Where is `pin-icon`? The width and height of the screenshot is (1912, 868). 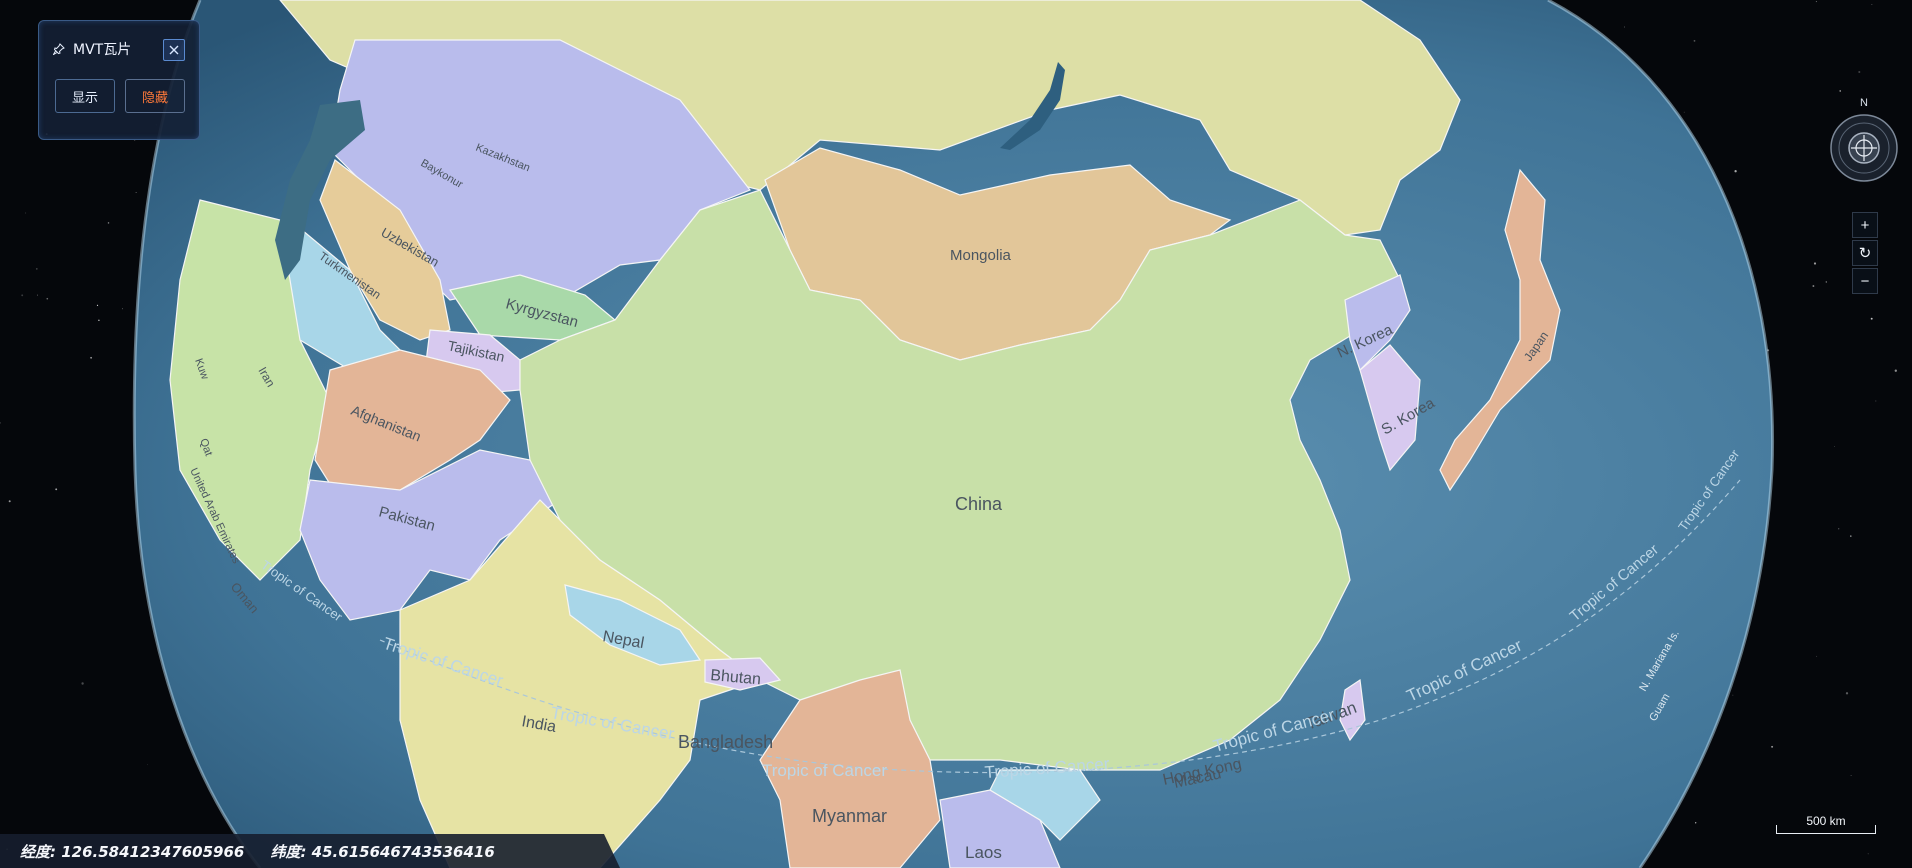 pin-icon is located at coordinates (59, 49).